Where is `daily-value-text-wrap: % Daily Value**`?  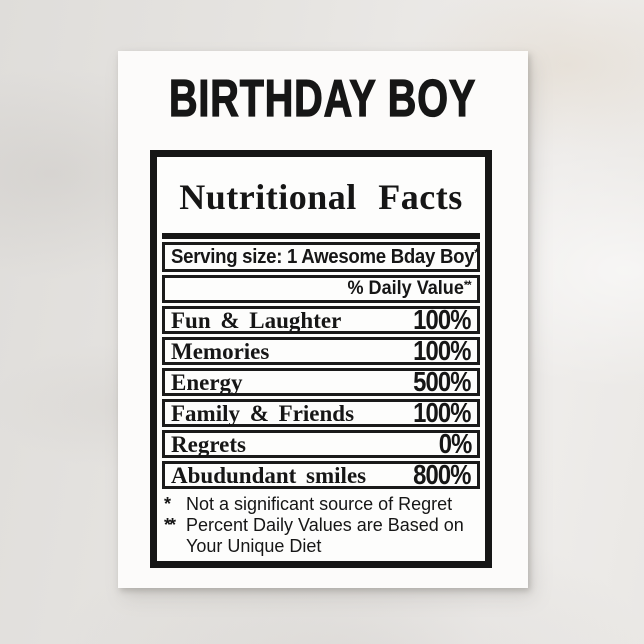
daily-value-text-wrap: % Daily Value** is located at coordinates (409, 289).